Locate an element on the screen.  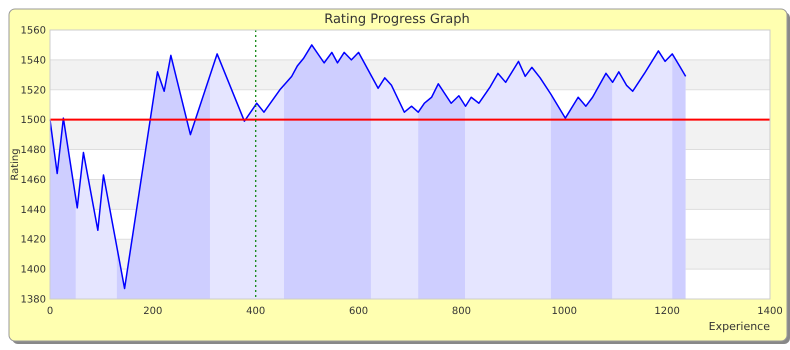
y-tick-label: 1380 is located at coordinates (33, 300).